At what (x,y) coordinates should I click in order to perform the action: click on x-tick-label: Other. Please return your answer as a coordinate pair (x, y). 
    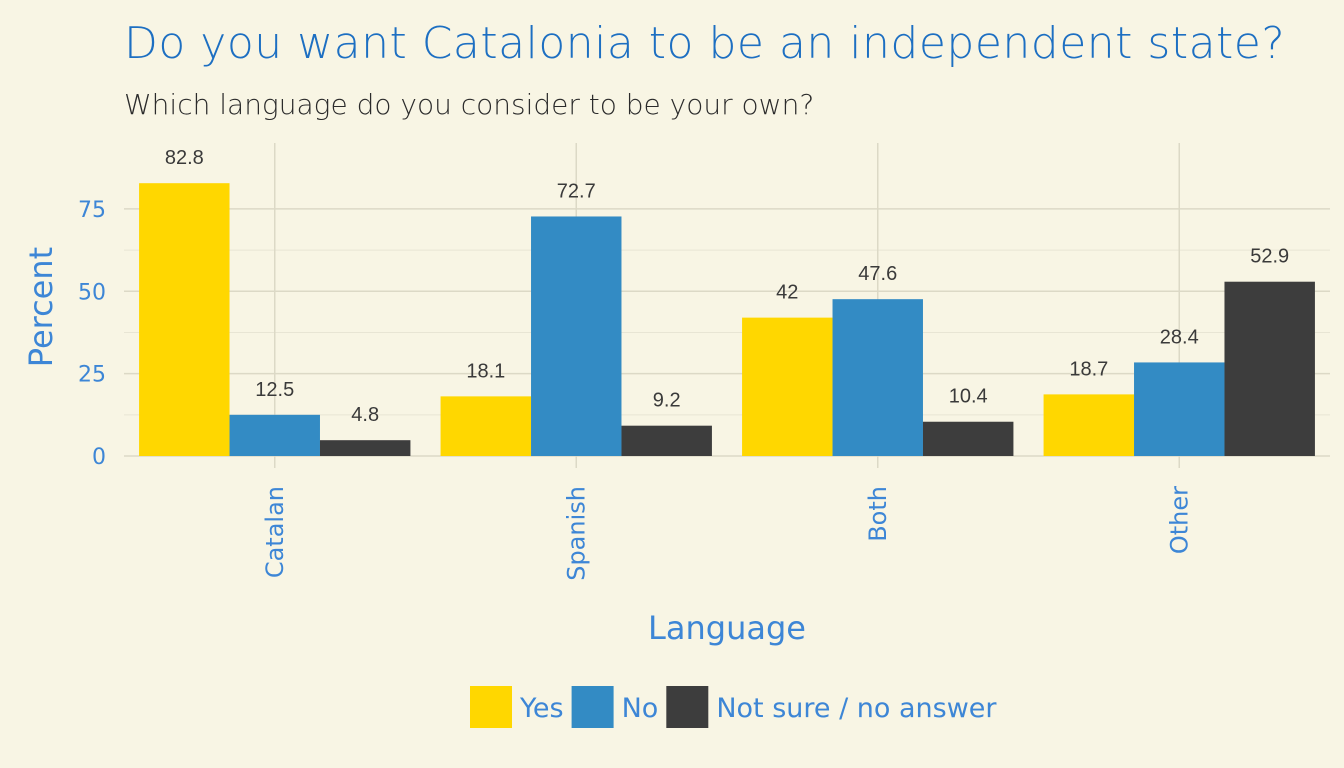
    Looking at the image, I should click on (1179, 520).